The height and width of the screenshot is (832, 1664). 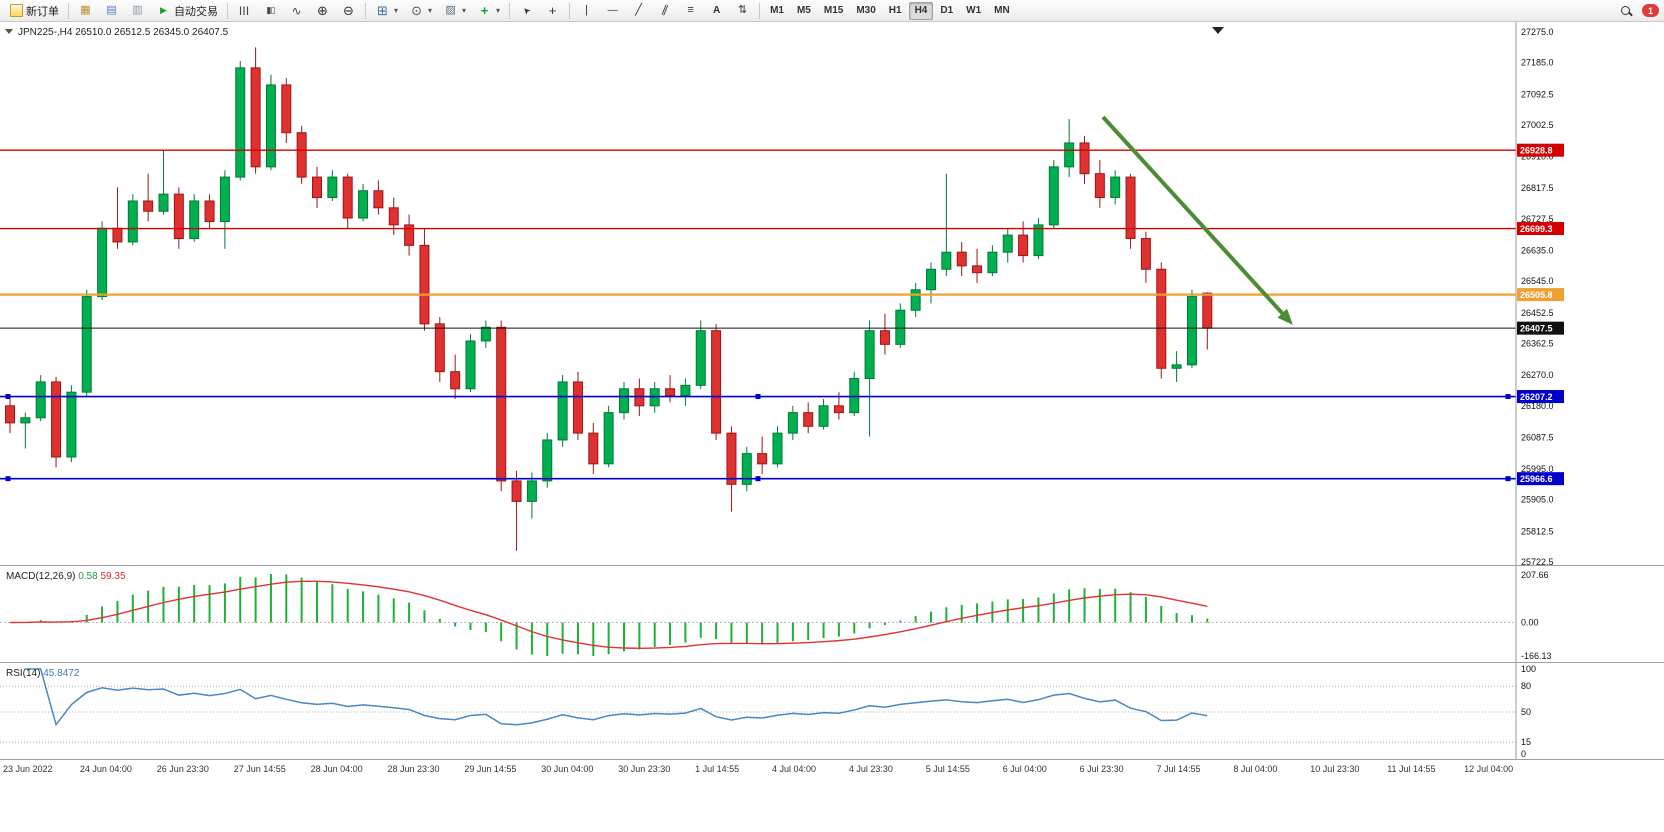 What do you see at coordinates (973, 11) in the screenshot?
I see `timeframe-w1-button: W1` at bounding box center [973, 11].